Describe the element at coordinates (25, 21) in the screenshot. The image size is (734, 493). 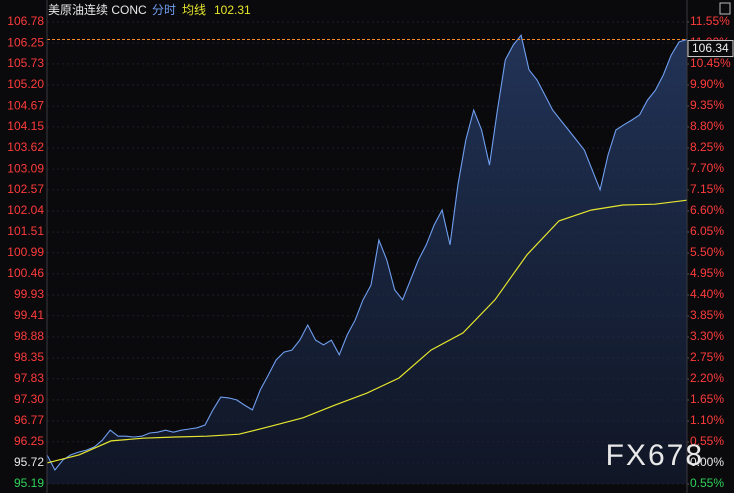
I see `y-tick-label: 106.78` at that location.